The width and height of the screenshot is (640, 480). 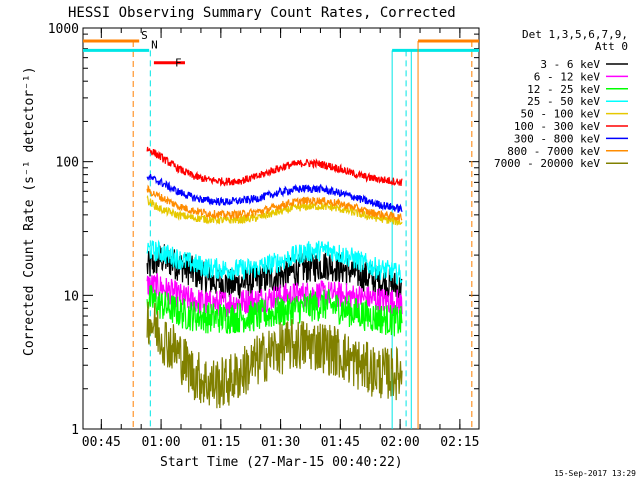 I want to click on legend-label: 25 - 50 keV, so click(x=563, y=101).